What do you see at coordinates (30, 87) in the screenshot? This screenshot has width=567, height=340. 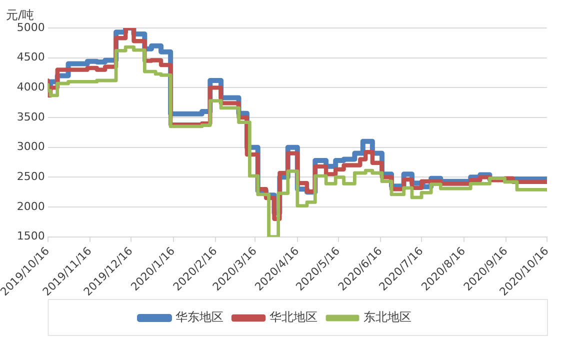 I see `y-tick-label: 4000` at bounding box center [30, 87].